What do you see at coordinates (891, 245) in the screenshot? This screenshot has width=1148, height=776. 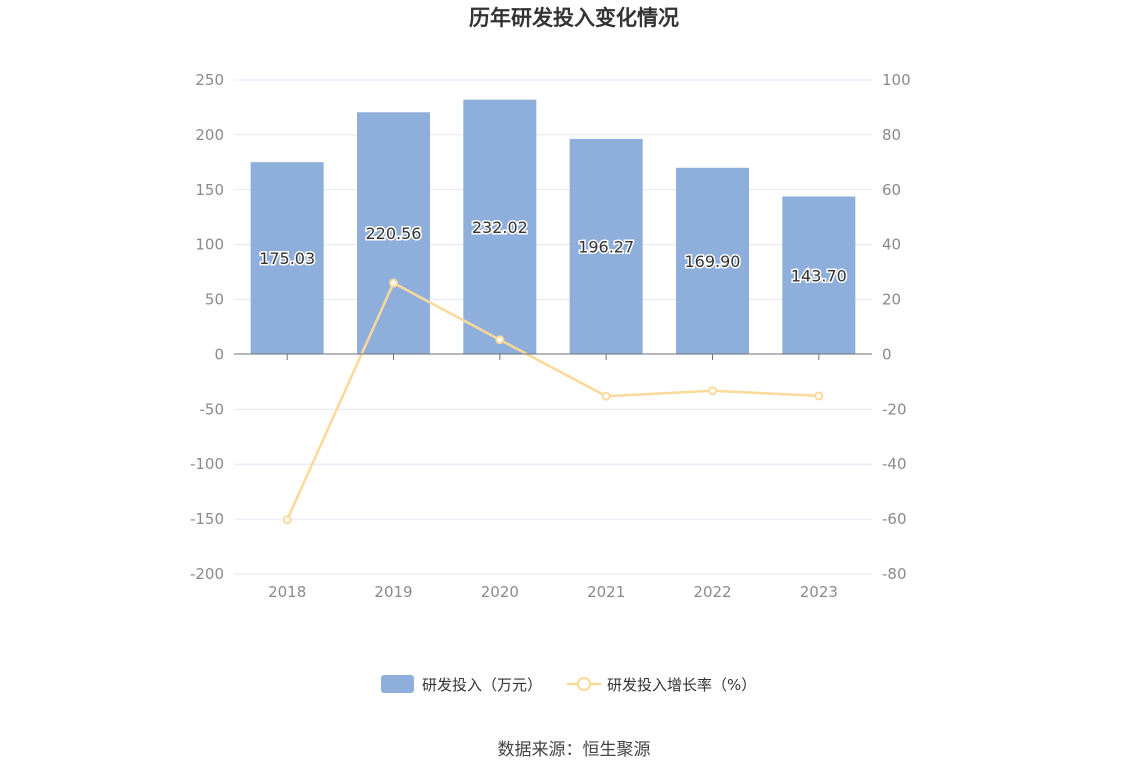 I see `y-right-tick-label: 40` at bounding box center [891, 245].